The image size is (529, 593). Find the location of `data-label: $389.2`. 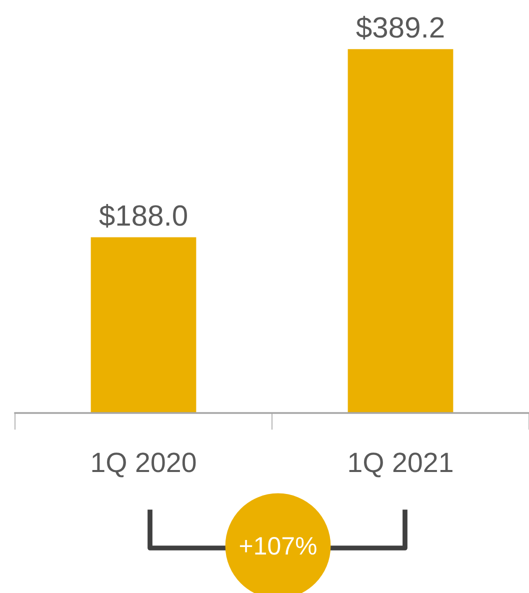

data-label: $389.2 is located at coordinates (400, 28).